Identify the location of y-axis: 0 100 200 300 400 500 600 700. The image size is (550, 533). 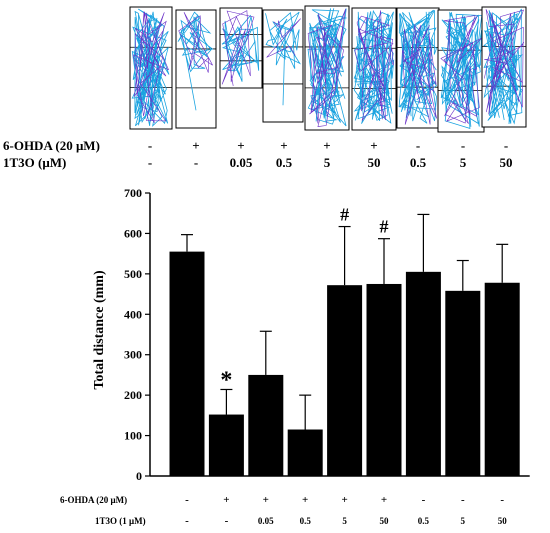
(137, 334).